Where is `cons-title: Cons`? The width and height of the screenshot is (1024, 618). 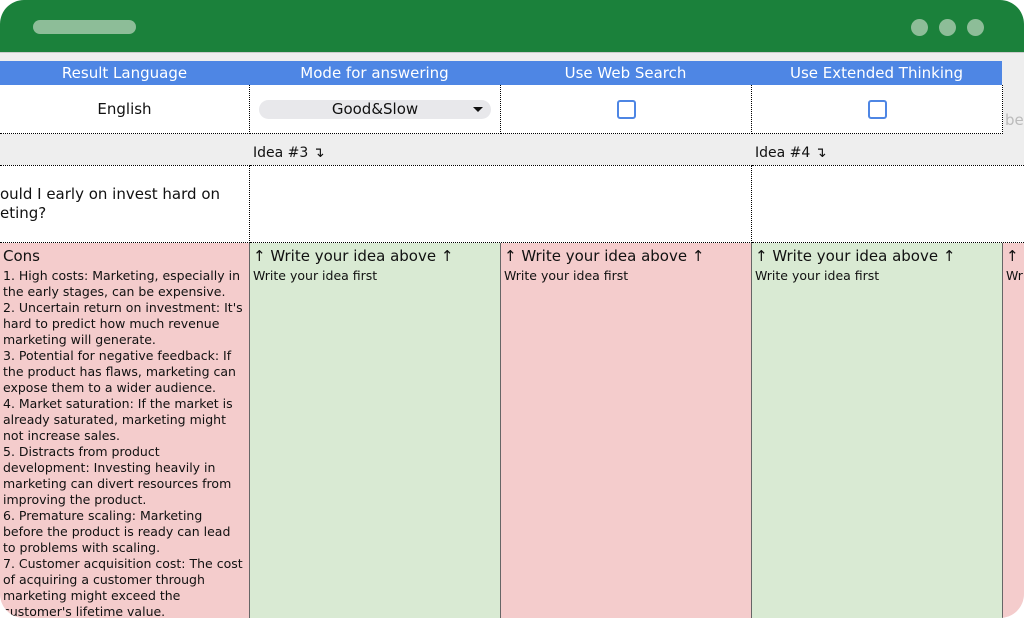
cons-title: Cons is located at coordinates (21, 256).